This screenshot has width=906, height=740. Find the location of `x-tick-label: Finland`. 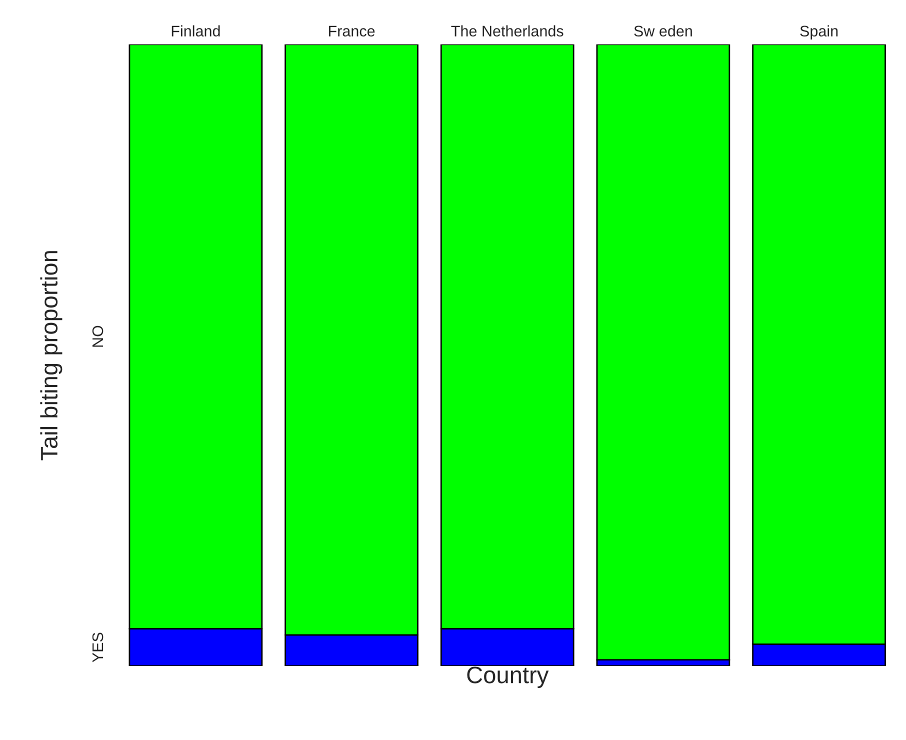

x-tick-label: Finland is located at coordinates (196, 31).